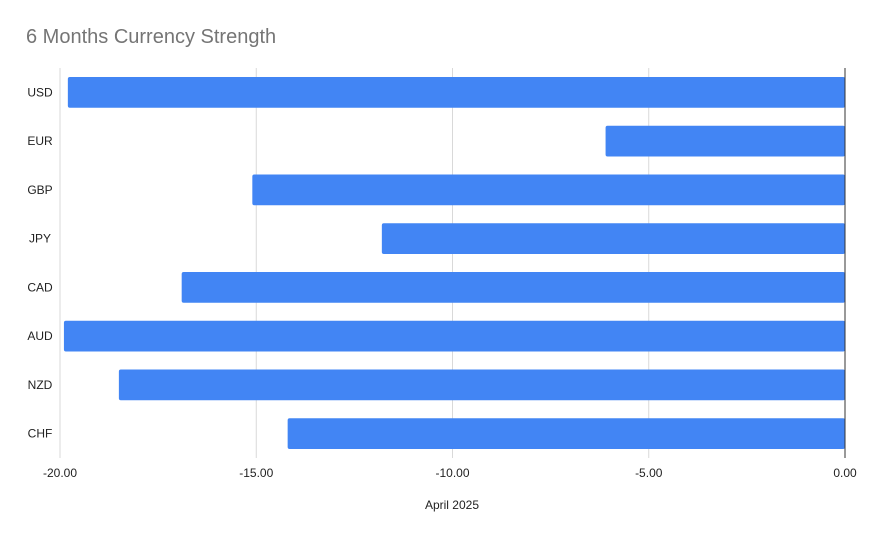  Describe the element at coordinates (548, 190) in the screenshot. I see `bar-gbp` at that location.